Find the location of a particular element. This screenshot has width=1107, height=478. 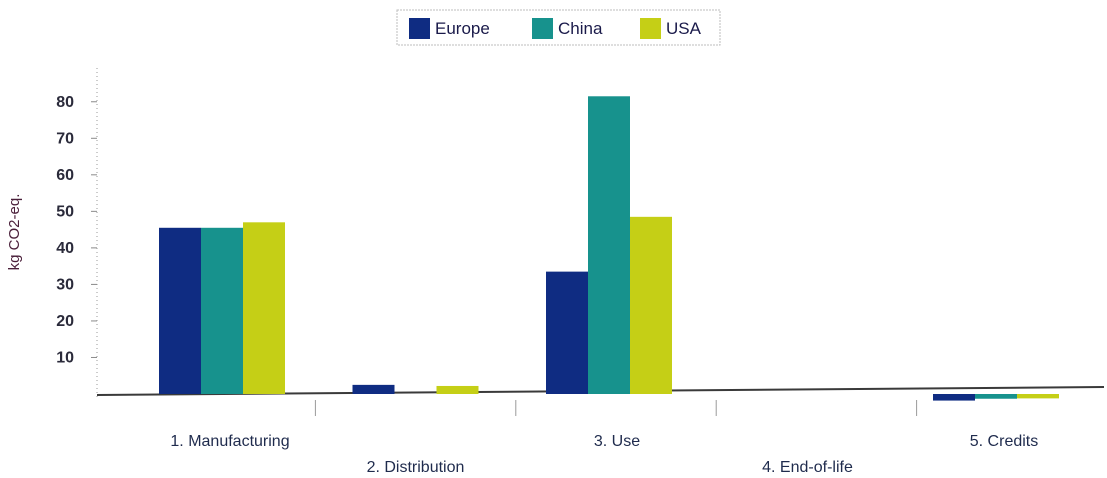

y-axis: 10 20 30 40 50 60 70 80 kg CO2-eq. is located at coordinates (52, 234).